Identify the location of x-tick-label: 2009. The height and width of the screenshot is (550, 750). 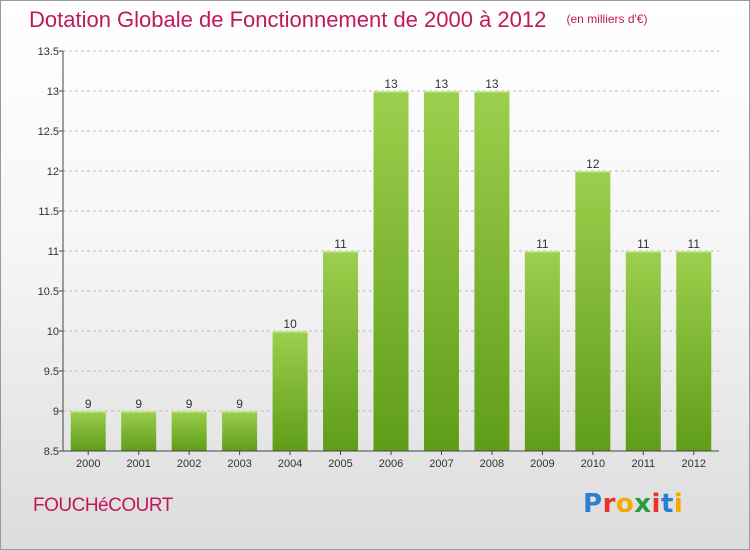
(542, 464).